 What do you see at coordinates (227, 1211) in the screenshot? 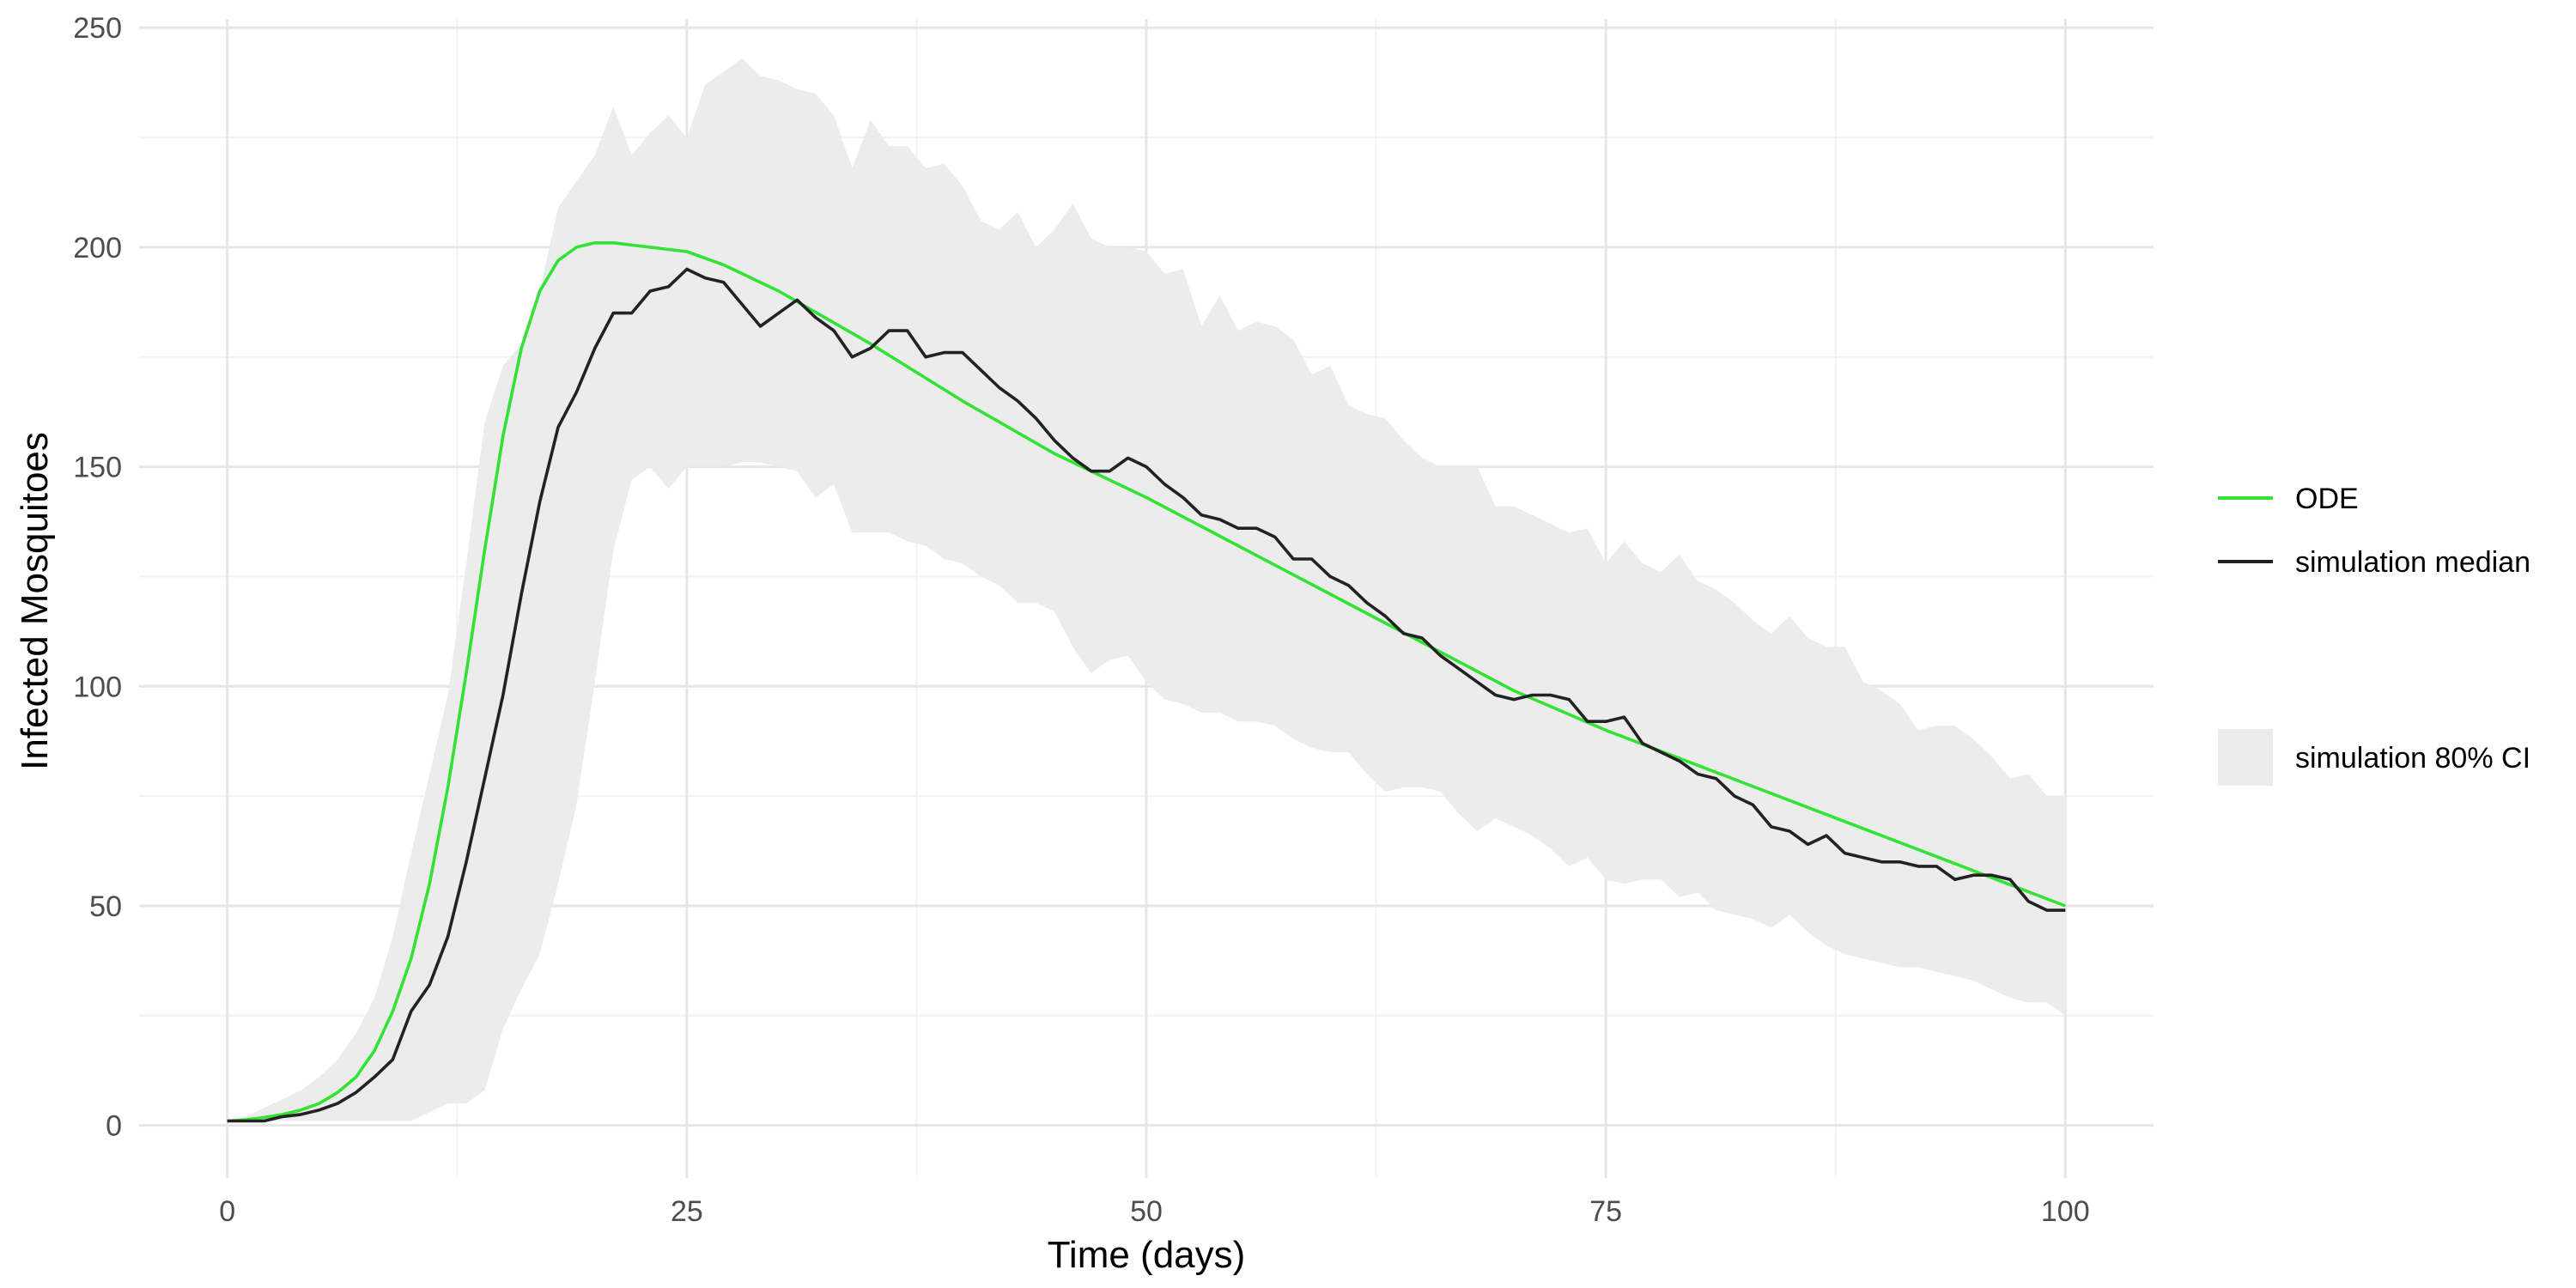
I see `x-tick-label: 0` at bounding box center [227, 1211].